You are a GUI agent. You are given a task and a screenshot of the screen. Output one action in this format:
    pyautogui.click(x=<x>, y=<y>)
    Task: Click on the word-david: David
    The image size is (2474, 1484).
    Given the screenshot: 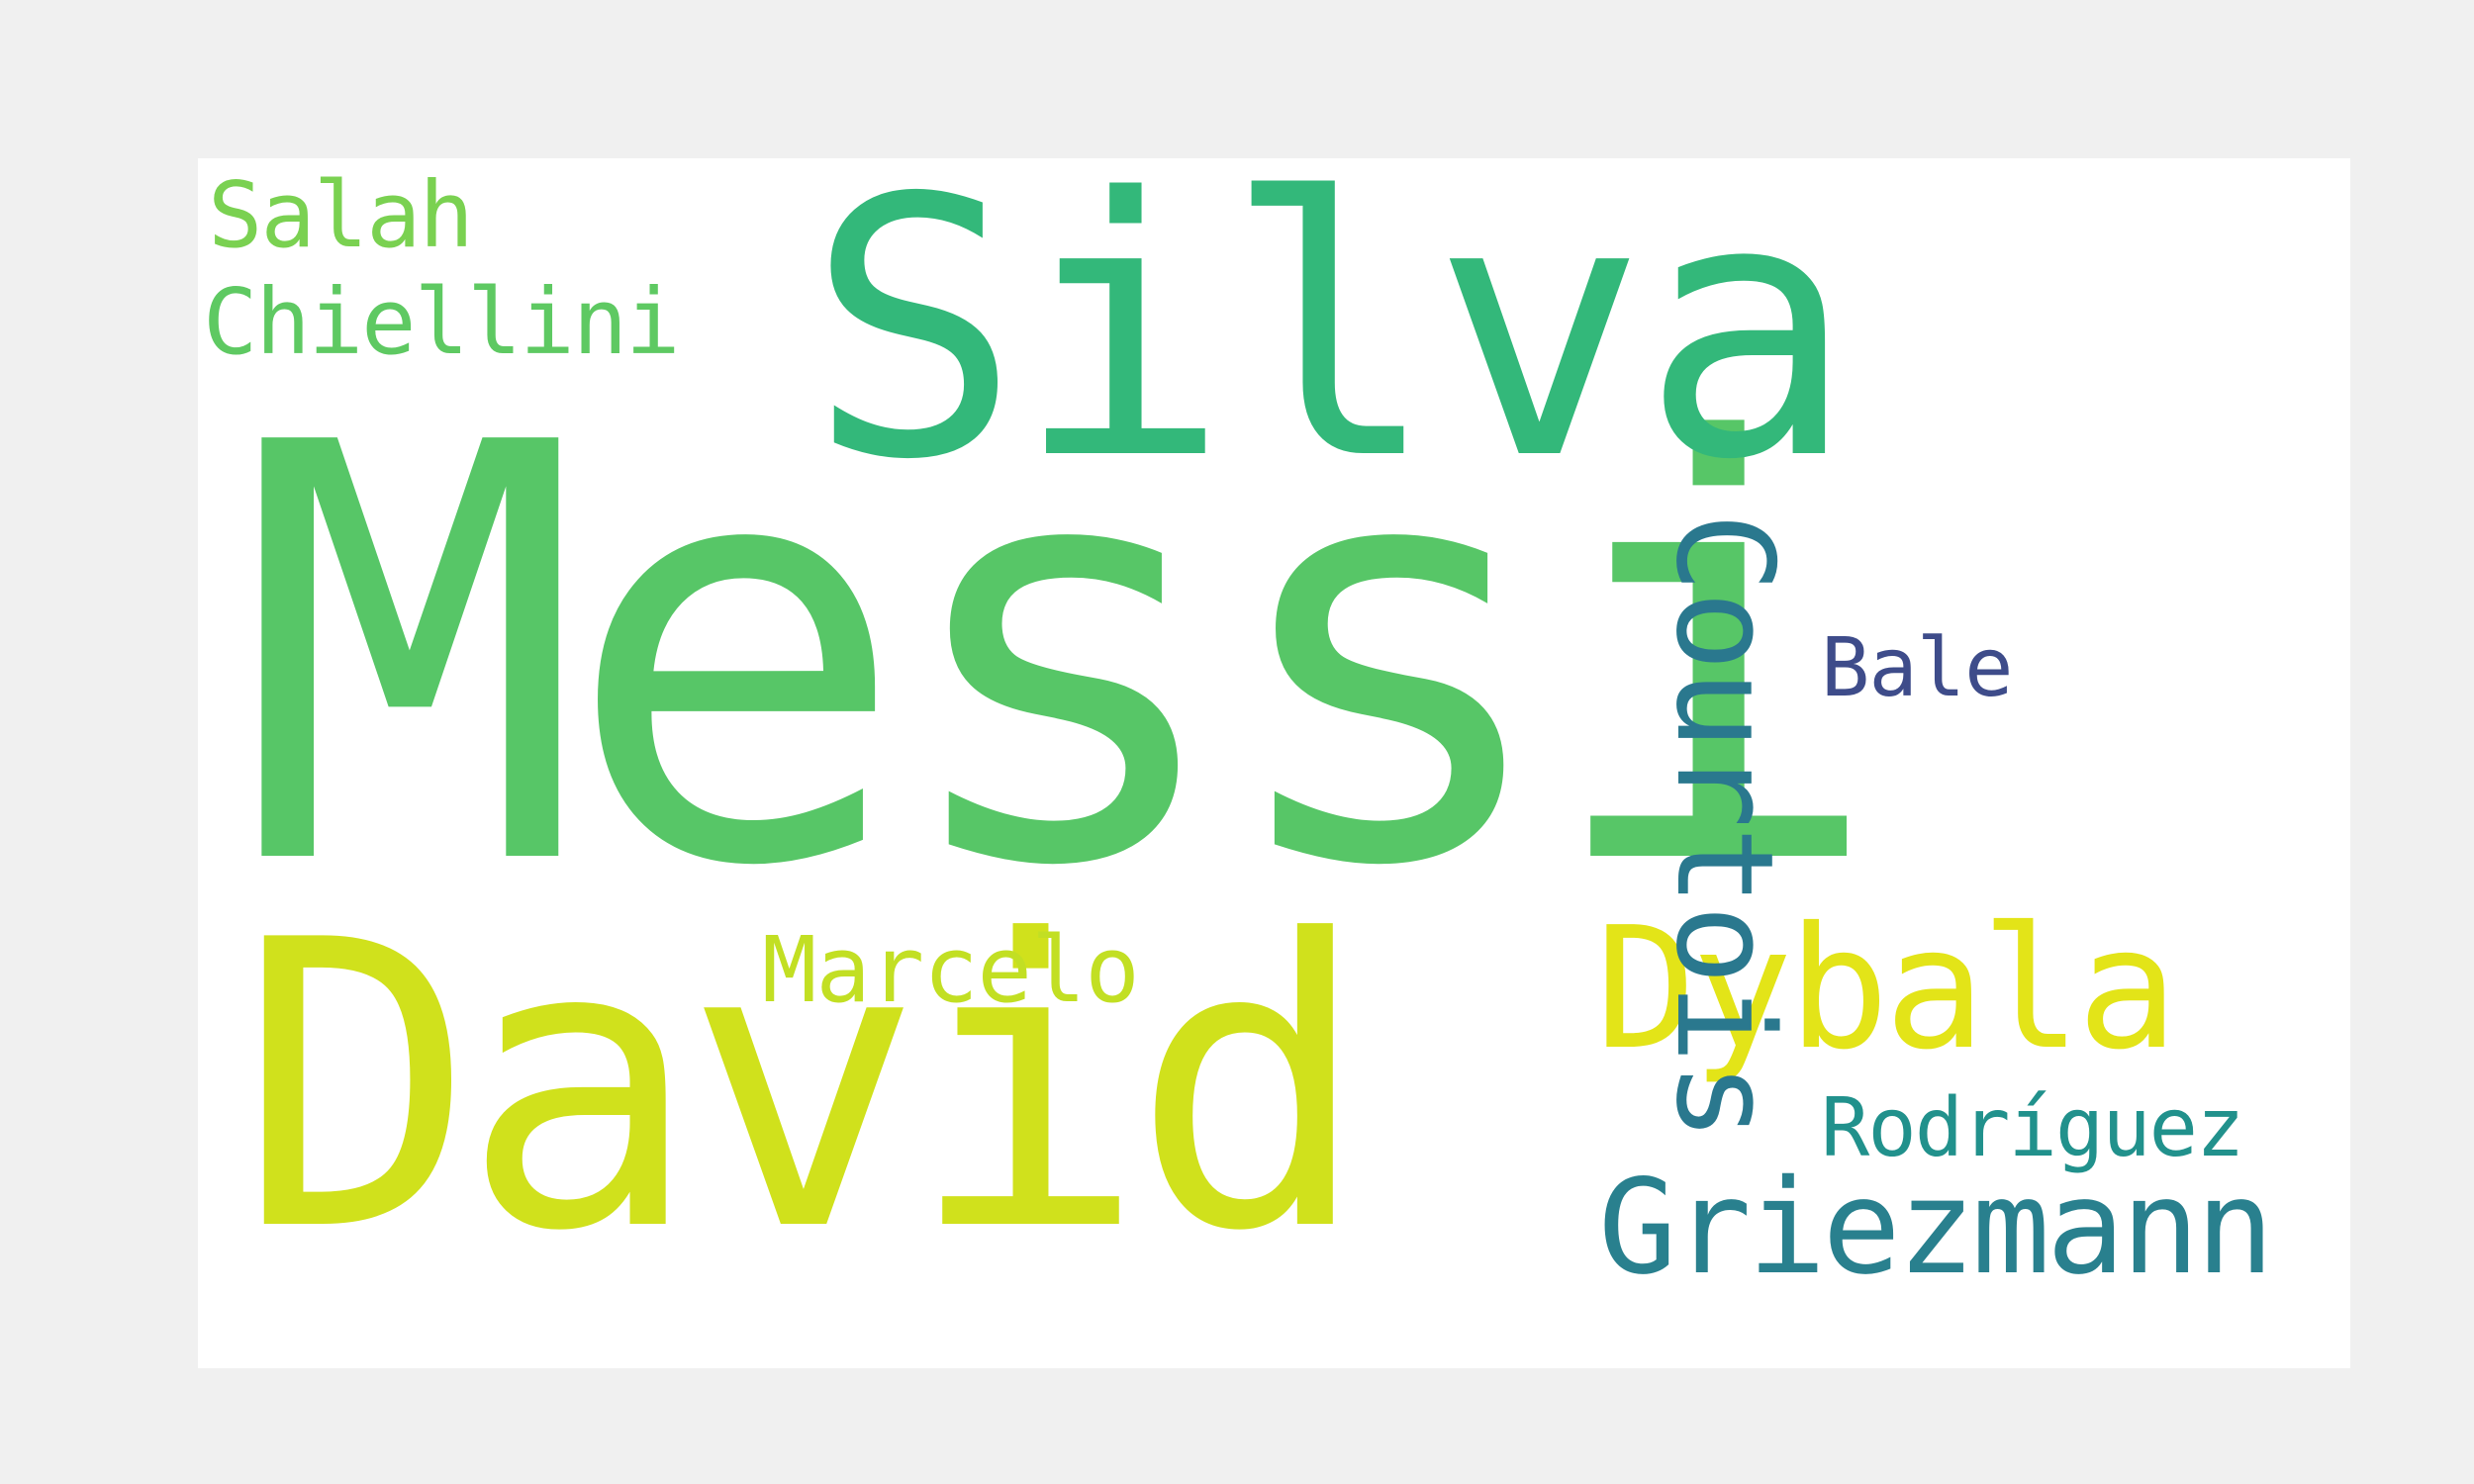 What is the action you would take?
    pyautogui.click(x=804, y=1088)
    